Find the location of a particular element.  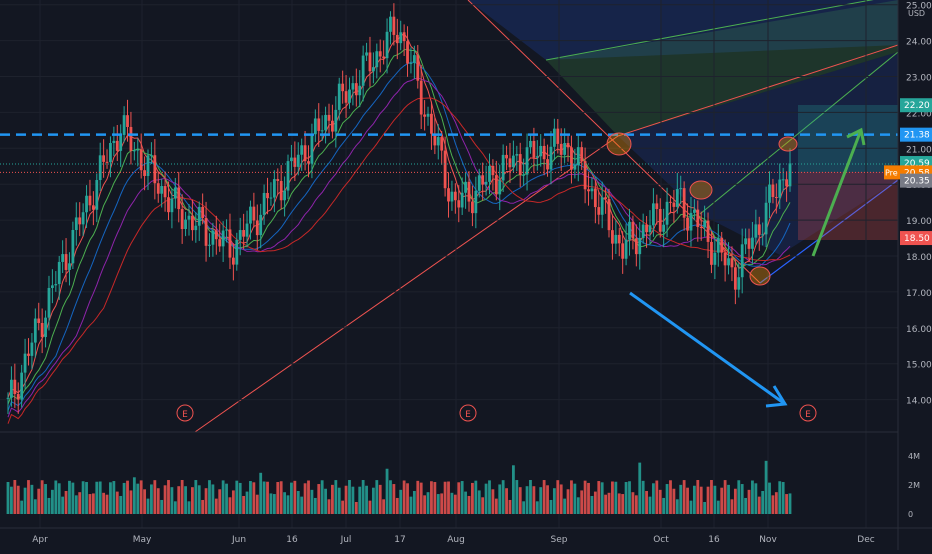

green-arrow-head is located at coordinates (856, 136).